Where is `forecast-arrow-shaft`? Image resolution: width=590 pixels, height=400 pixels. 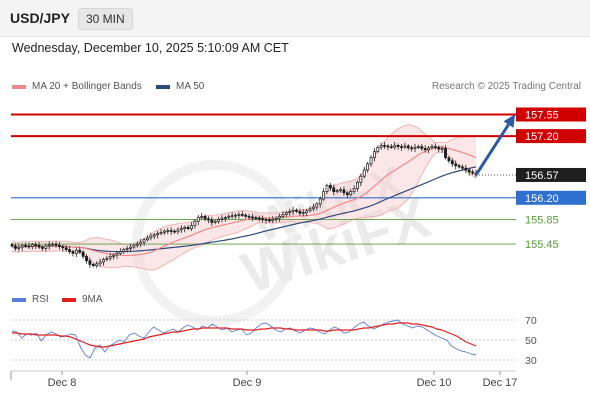 forecast-arrow-shaft is located at coordinates (492, 149).